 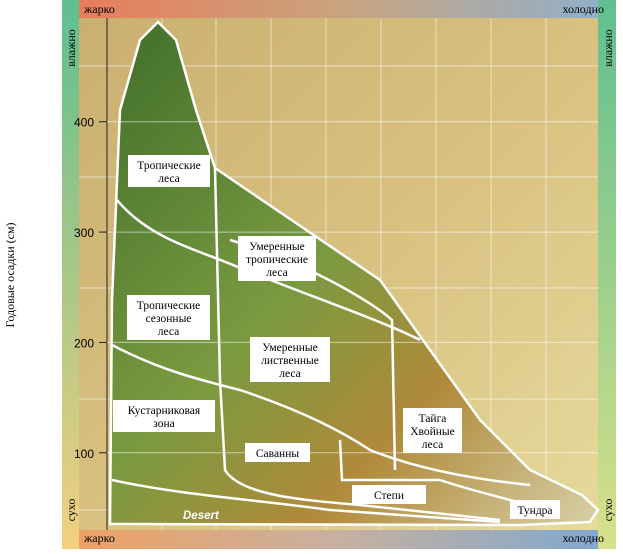 I want to click on biome-label: зона, so click(x=163, y=424).